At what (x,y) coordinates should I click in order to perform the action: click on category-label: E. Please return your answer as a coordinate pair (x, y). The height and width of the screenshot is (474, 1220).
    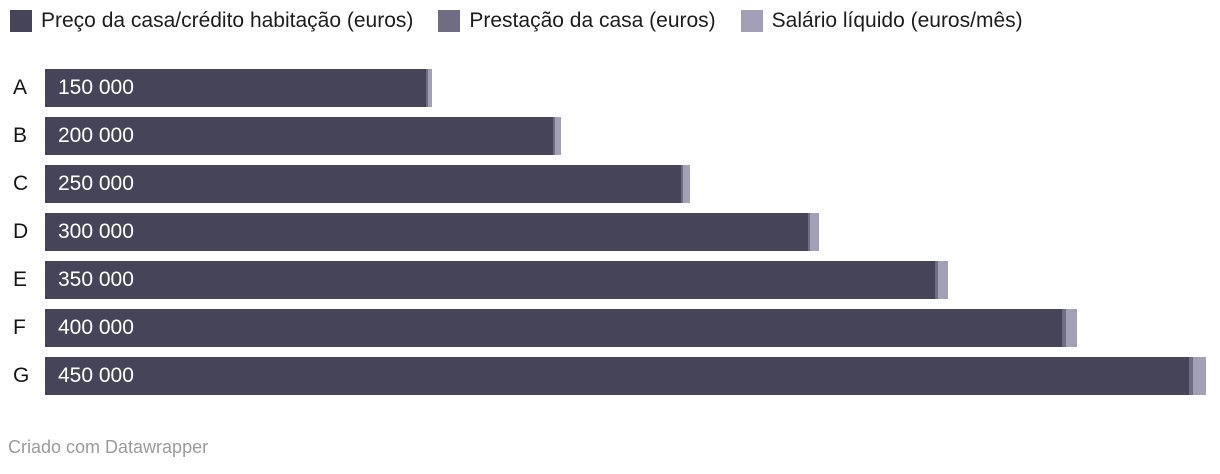
    Looking at the image, I should click on (20, 279).